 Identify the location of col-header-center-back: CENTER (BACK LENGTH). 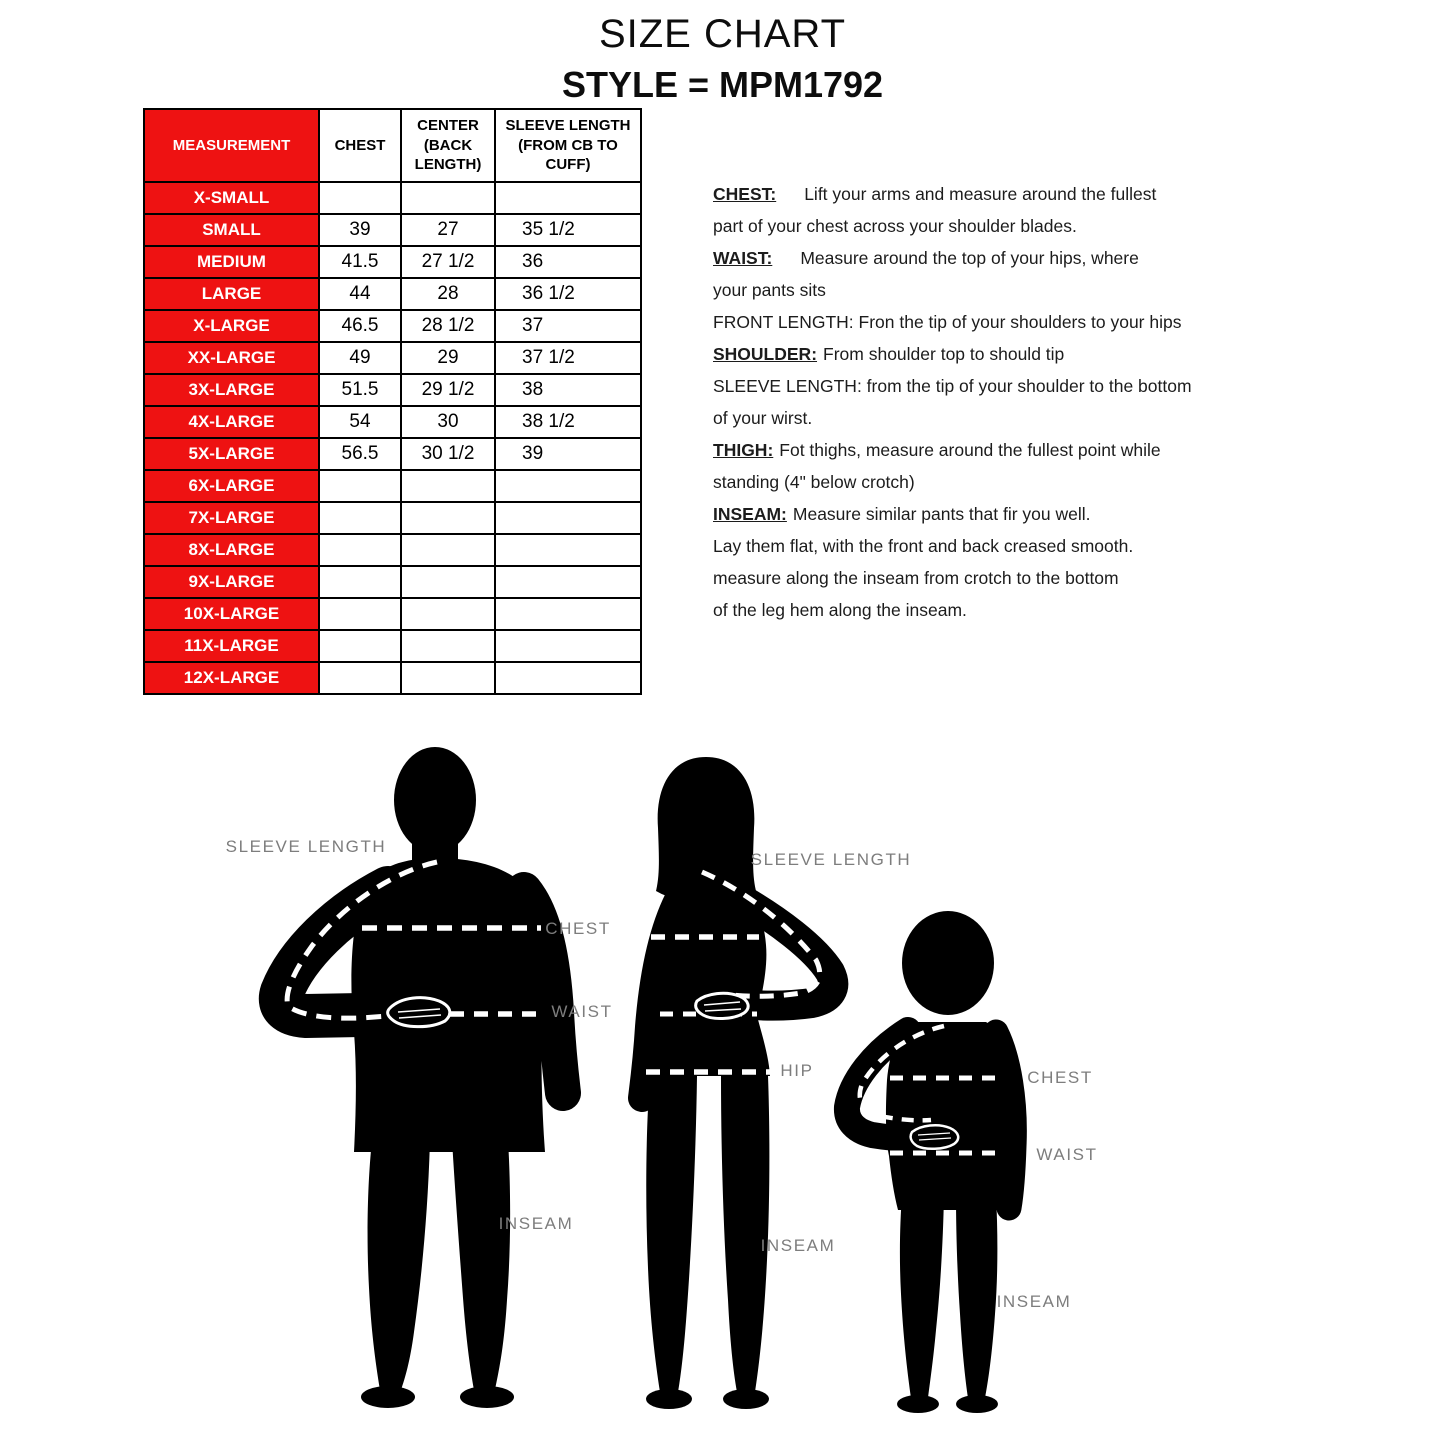
(448, 145).